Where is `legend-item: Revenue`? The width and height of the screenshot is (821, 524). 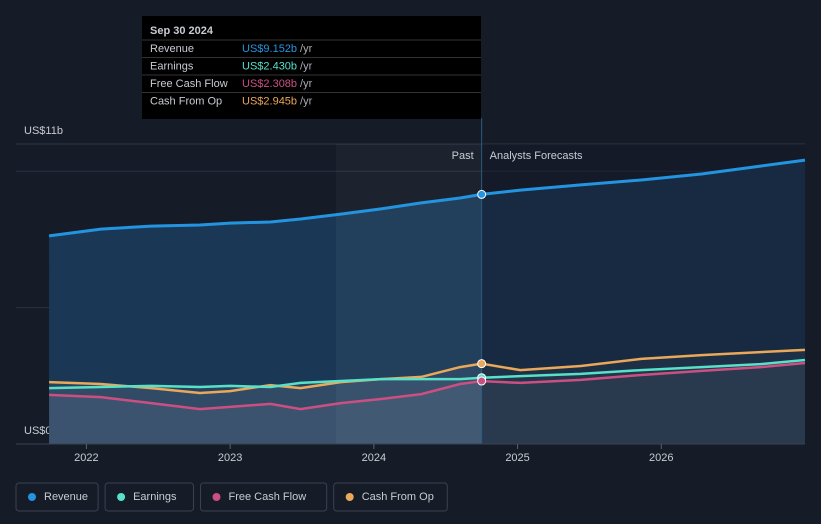 legend-item: Revenue is located at coordinates (57, 497).